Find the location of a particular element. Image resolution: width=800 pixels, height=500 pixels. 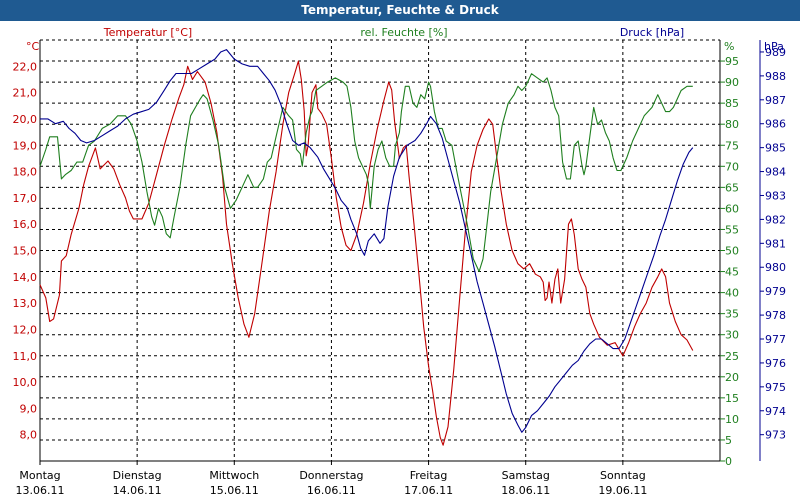

x-tick-date-label: 13.06.11 is located at coordinates (40, 490).